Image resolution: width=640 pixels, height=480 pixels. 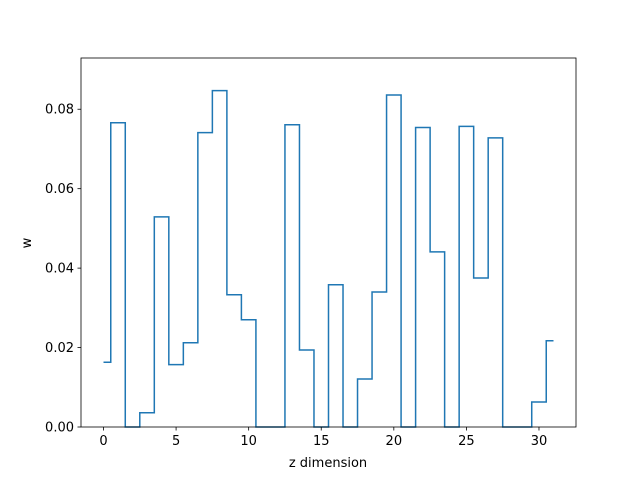 What do you see at coordinates (248, 441) in the screenshot?
I see `x-tick-label: 10` at bounding box center [248, 441].